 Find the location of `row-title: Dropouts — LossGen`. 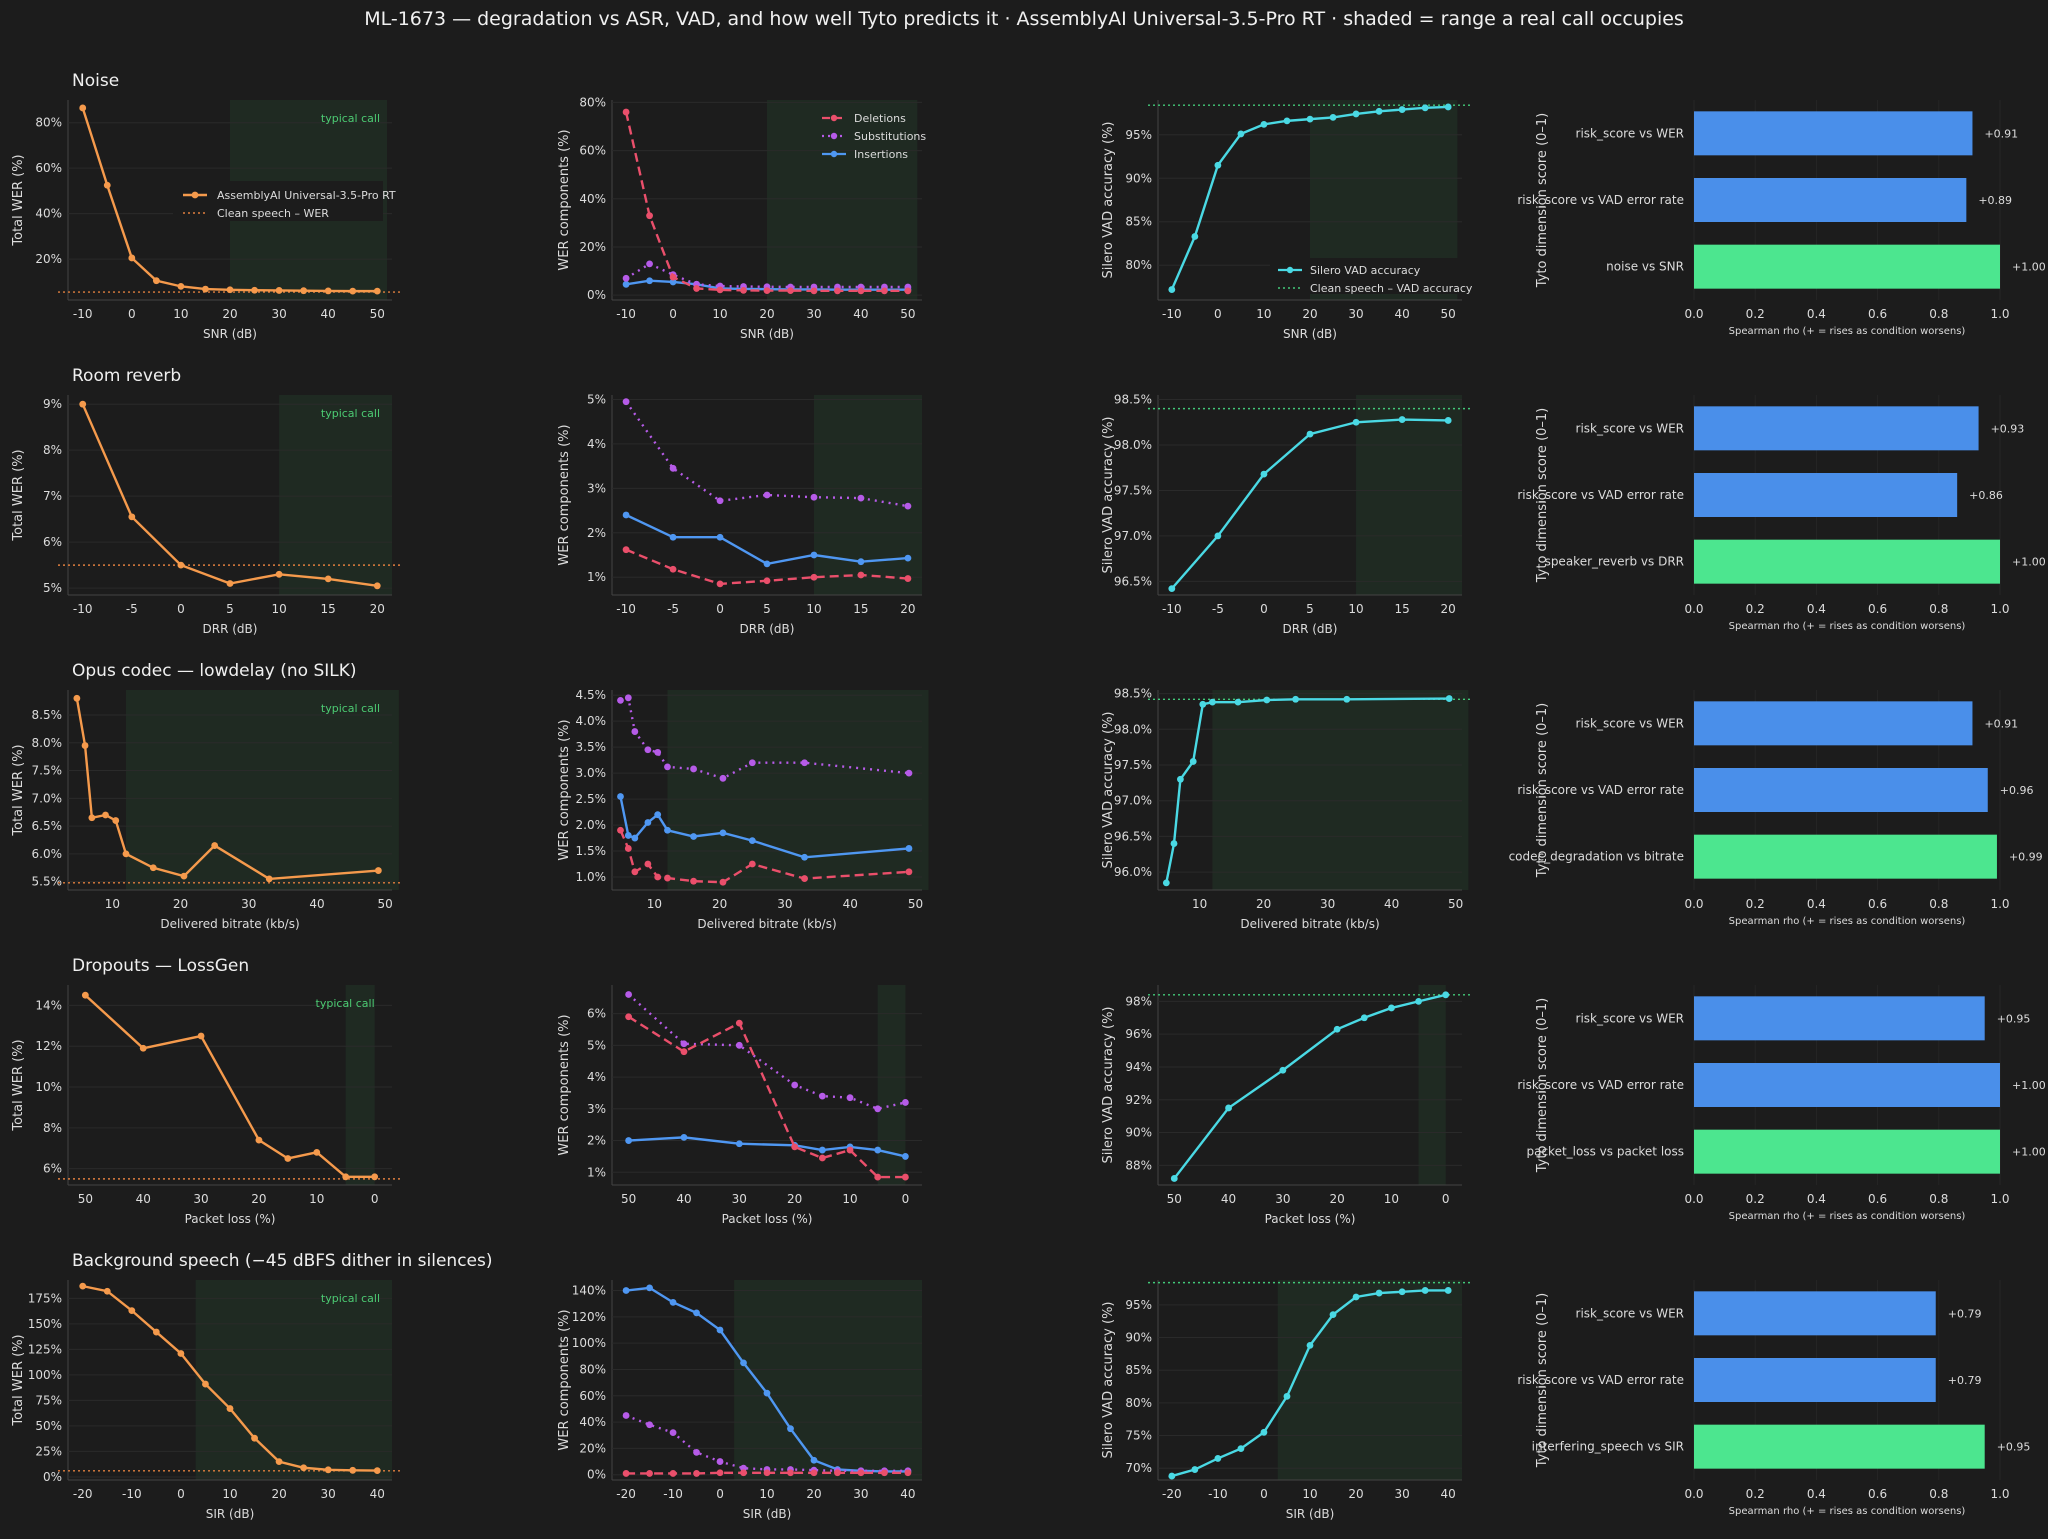

row-title: Dropouts — LossGen is located at coordinates (160, 966).